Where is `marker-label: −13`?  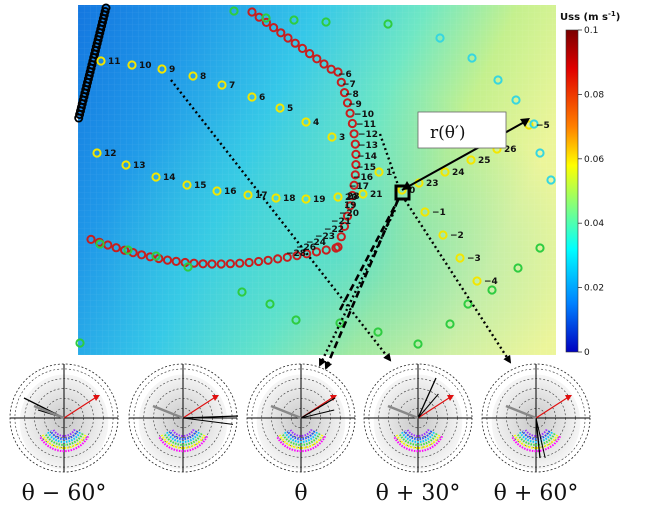
marker-label: −13 is located at coordinates (368, 146).